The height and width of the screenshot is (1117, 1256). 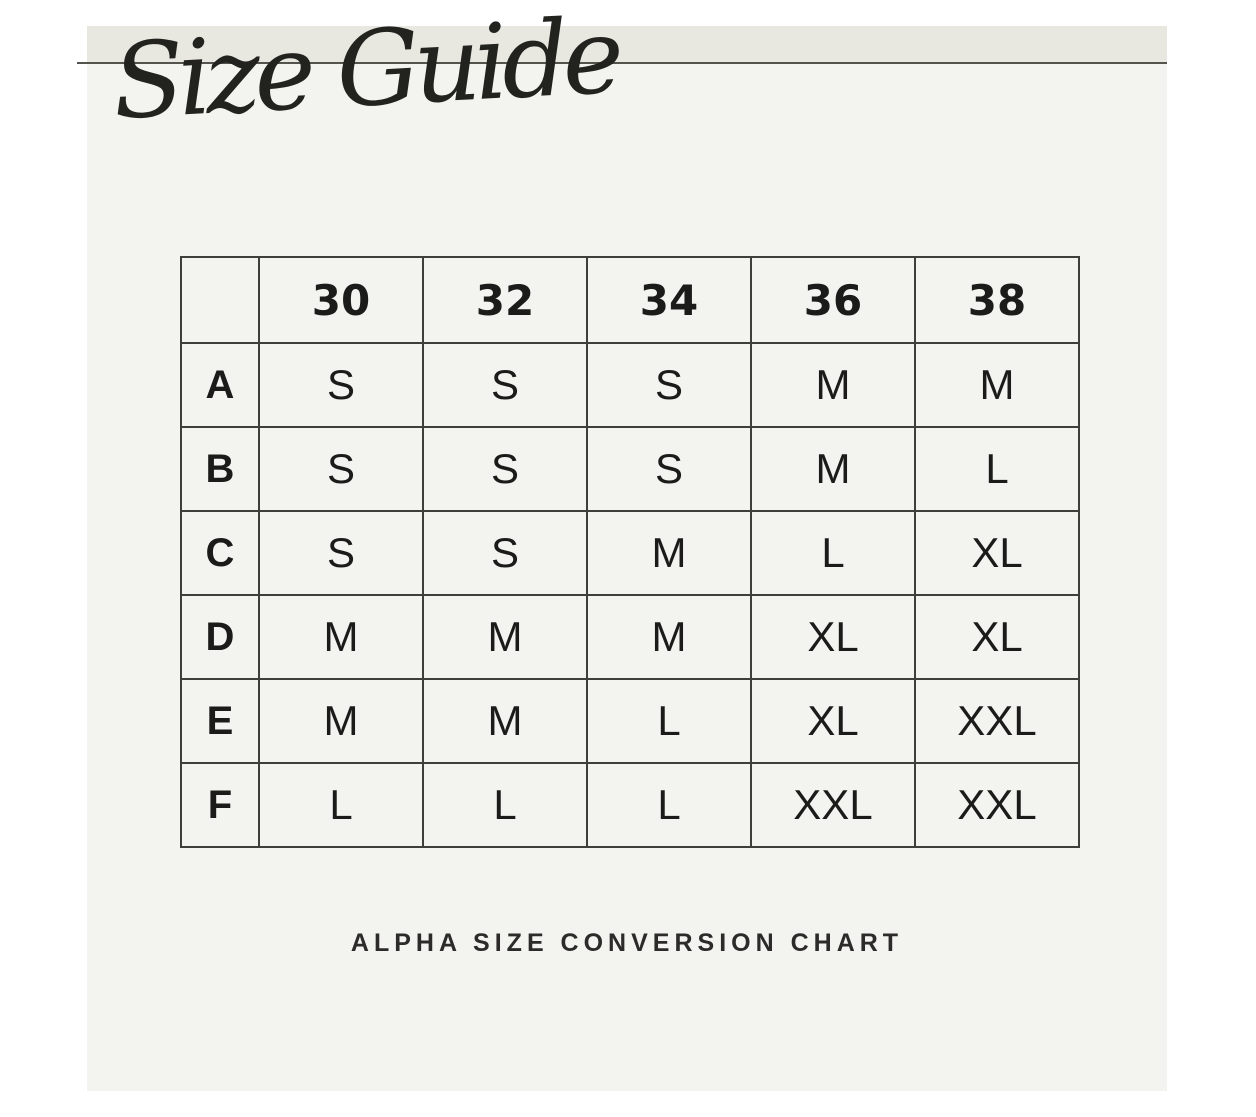 I want to click on column-header-32: 32, so click(x=505, y=300).